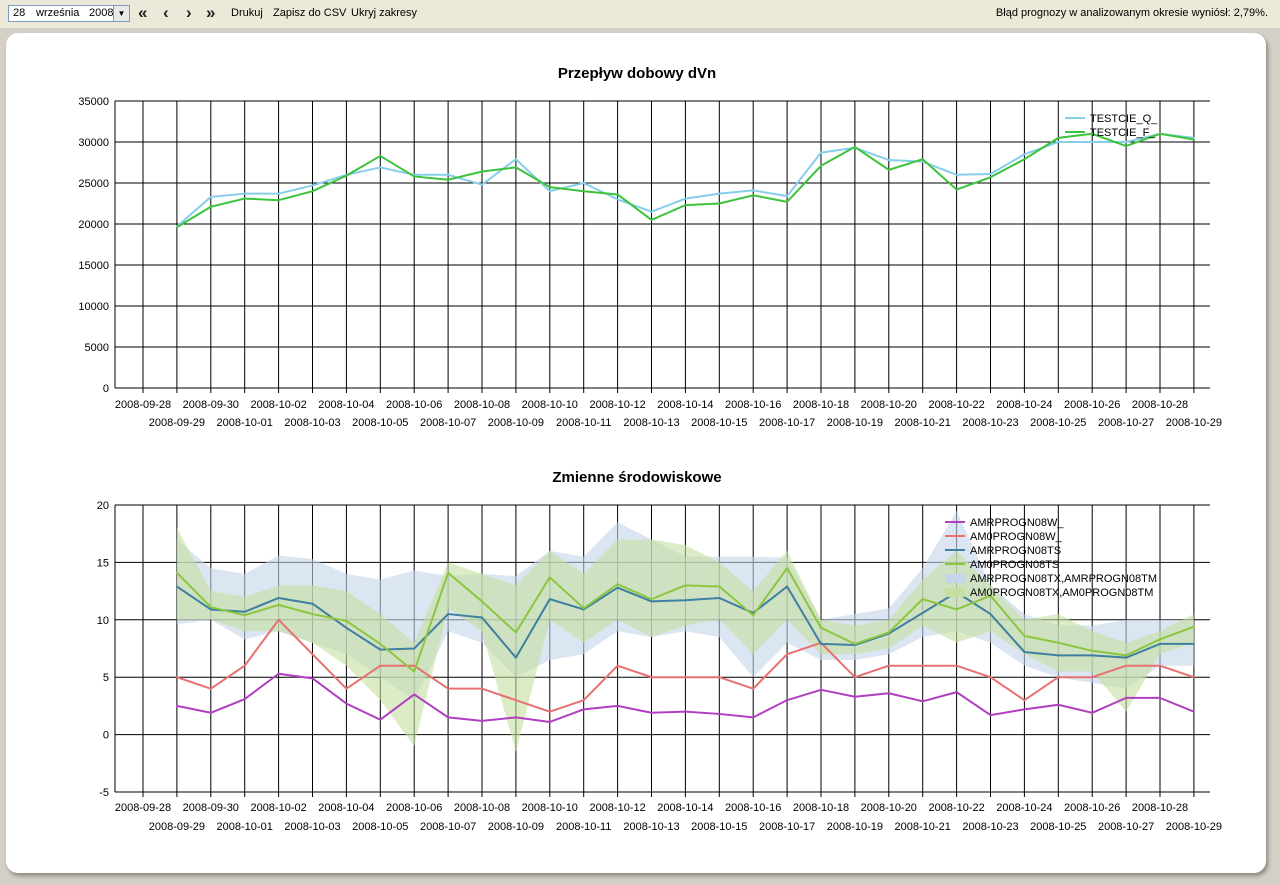 The image size is (1280, 885). What do you see at coordinates (121, 13) in the screenshot?
I see `chevron-down-icon: ▼` at bounding box center [121, 13].